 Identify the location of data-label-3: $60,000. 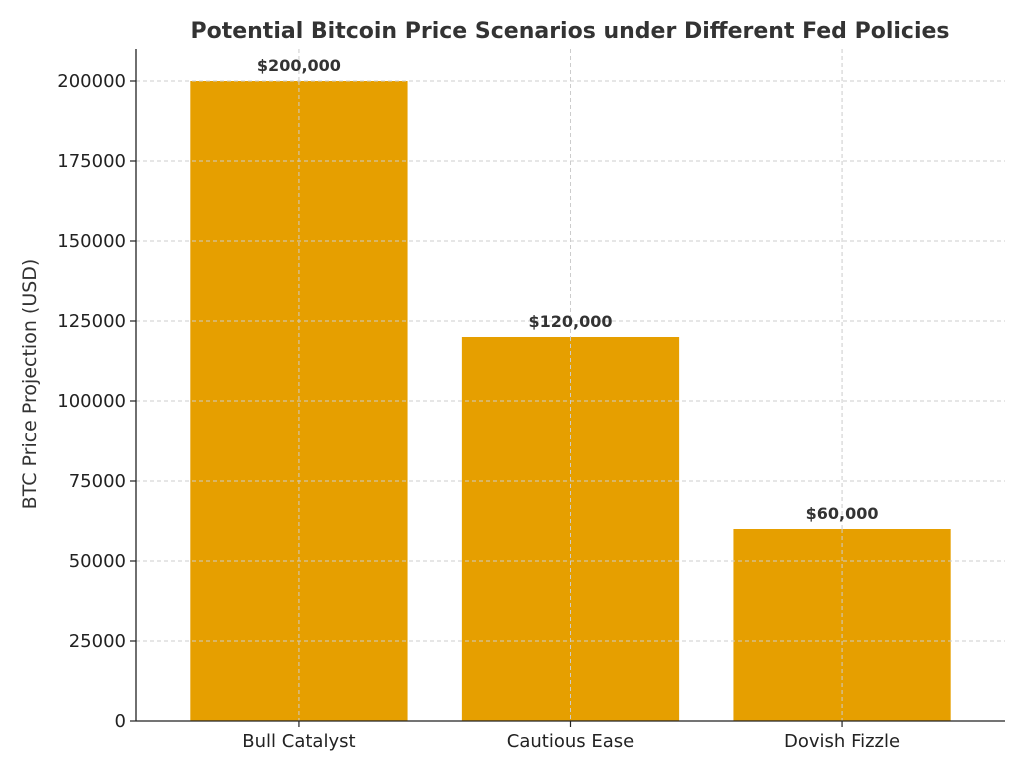
(842, 513).